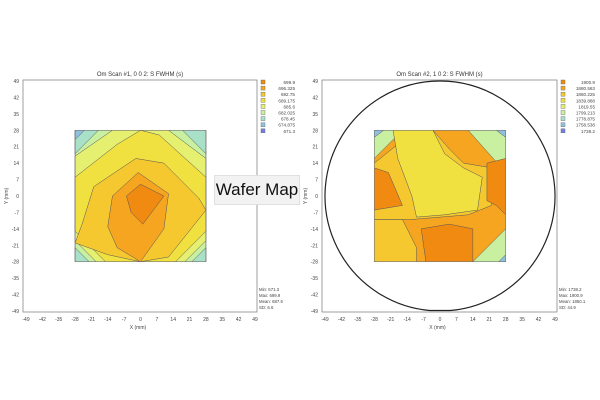  I want to click on x-tick-label: -7, so click(124, 320).